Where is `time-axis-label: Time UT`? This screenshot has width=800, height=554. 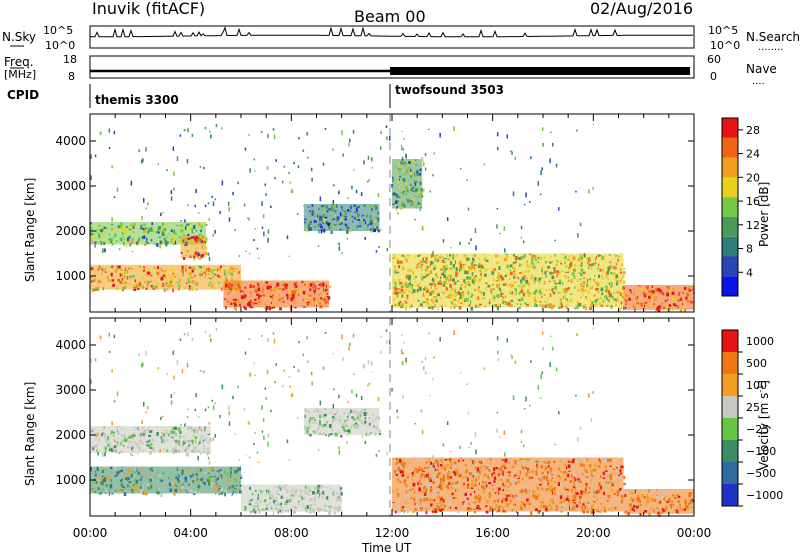 time-axis-label: Time UT is located at coordinates (386, 547).